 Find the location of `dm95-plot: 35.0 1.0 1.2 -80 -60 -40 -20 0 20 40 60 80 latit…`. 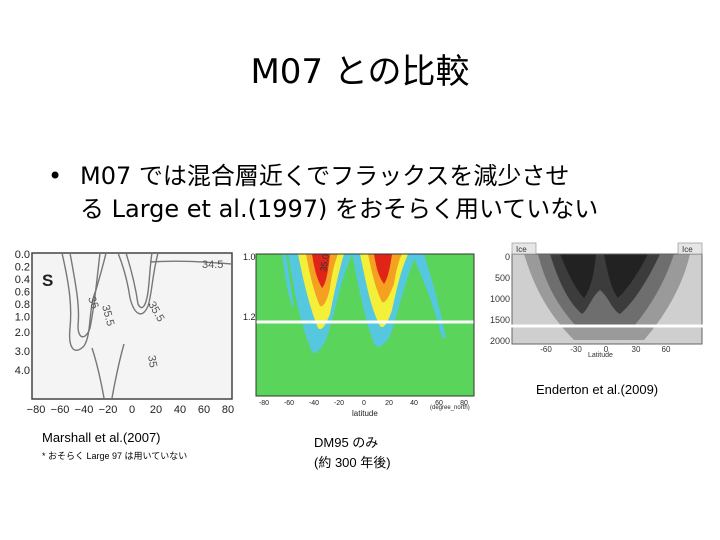

dm95-plot: 35.0 1.0 1.2 -80 -60 -40 -20 0 20 40 60 80 latit… is located at coordinates (360, 335).